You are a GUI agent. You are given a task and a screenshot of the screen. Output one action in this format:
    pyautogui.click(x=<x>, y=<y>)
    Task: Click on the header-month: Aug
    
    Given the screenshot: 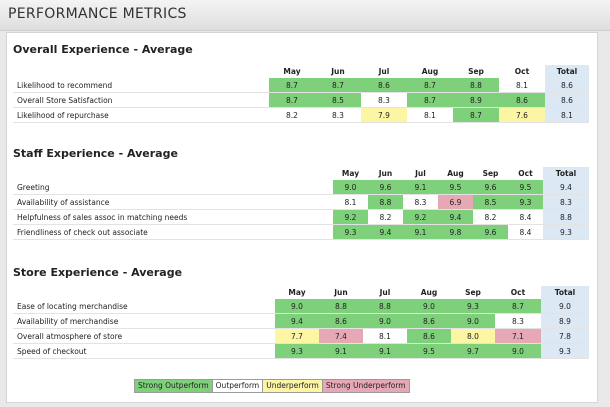 What is the action you would take?
    pyautogui.click(x=429, y=292)
    